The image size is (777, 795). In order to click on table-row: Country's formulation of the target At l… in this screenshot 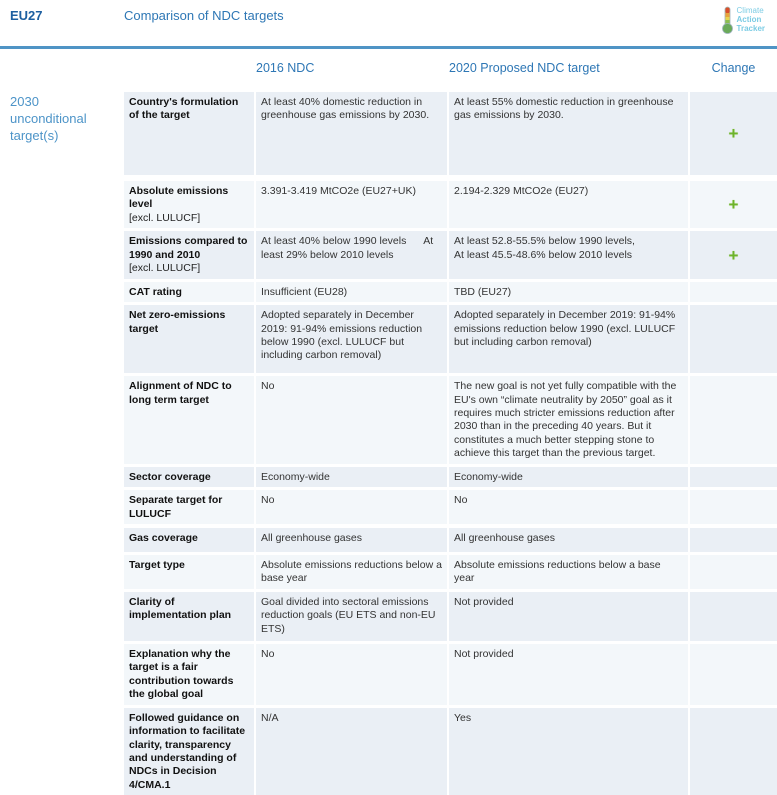, I will do `click(388, 133)`.